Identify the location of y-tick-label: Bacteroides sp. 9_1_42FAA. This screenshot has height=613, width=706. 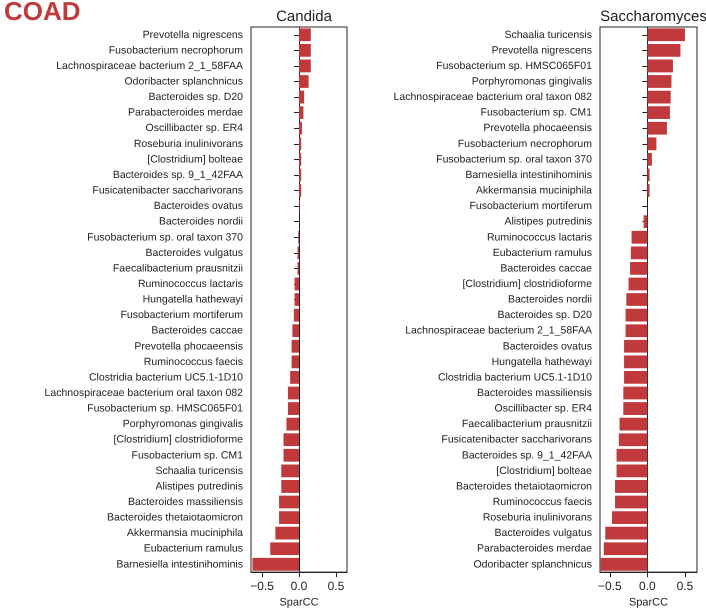
(527, 455).